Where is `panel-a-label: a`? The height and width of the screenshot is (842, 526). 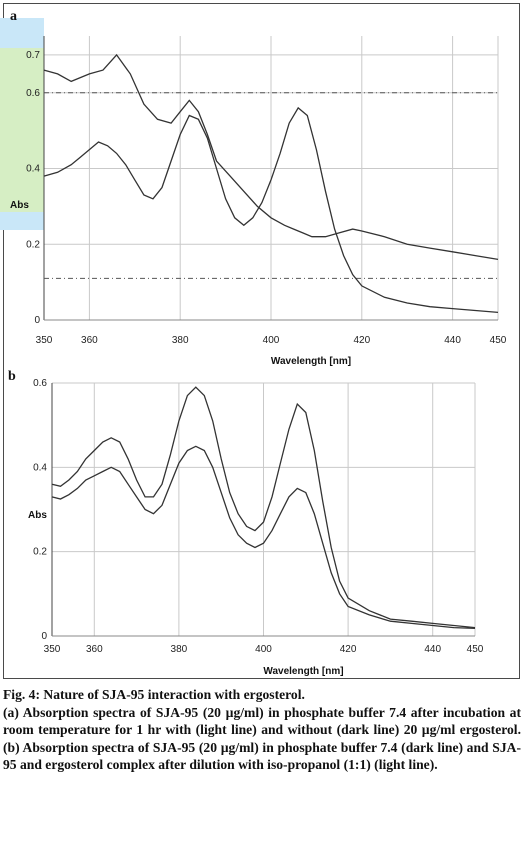
panel-a-label: a is located at coordinates (13, 16).